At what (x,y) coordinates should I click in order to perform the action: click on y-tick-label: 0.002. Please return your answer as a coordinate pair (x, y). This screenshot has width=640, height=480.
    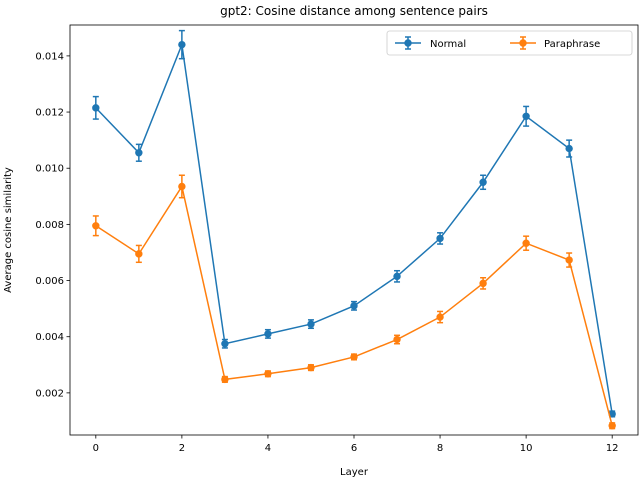
    Looking at the image, I should click on (49, 393).